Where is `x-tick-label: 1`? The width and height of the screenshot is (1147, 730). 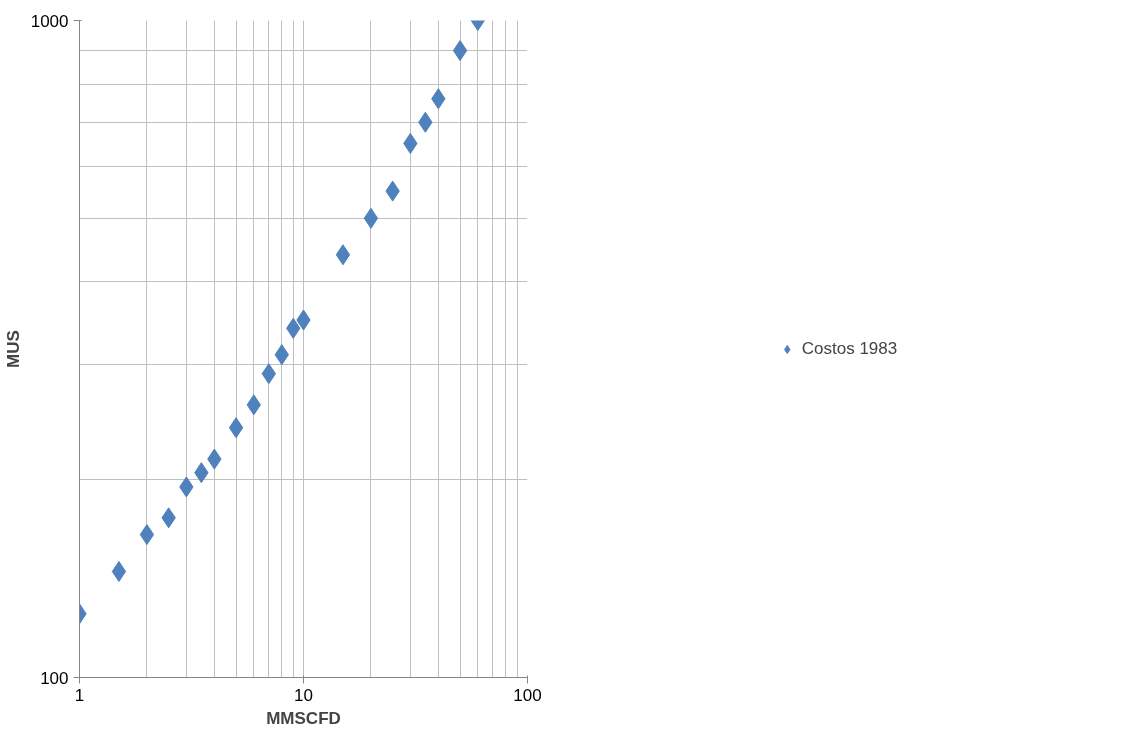 x-tick-label: 1 is located at coordinates (79, 695).